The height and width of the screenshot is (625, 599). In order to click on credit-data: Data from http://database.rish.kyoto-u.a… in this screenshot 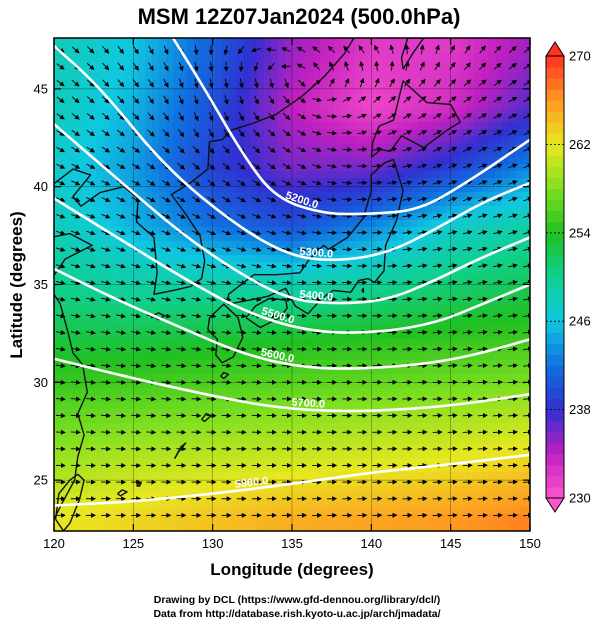, I will do `click(296, 614)`.